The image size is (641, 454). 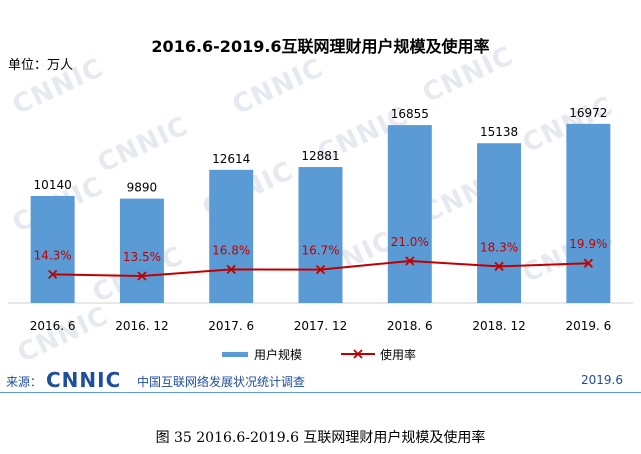 What do you see at coordinates (24, 382) in the screenshot?
I see `source-prefix: 来源：` at bounding box center [24, 382].